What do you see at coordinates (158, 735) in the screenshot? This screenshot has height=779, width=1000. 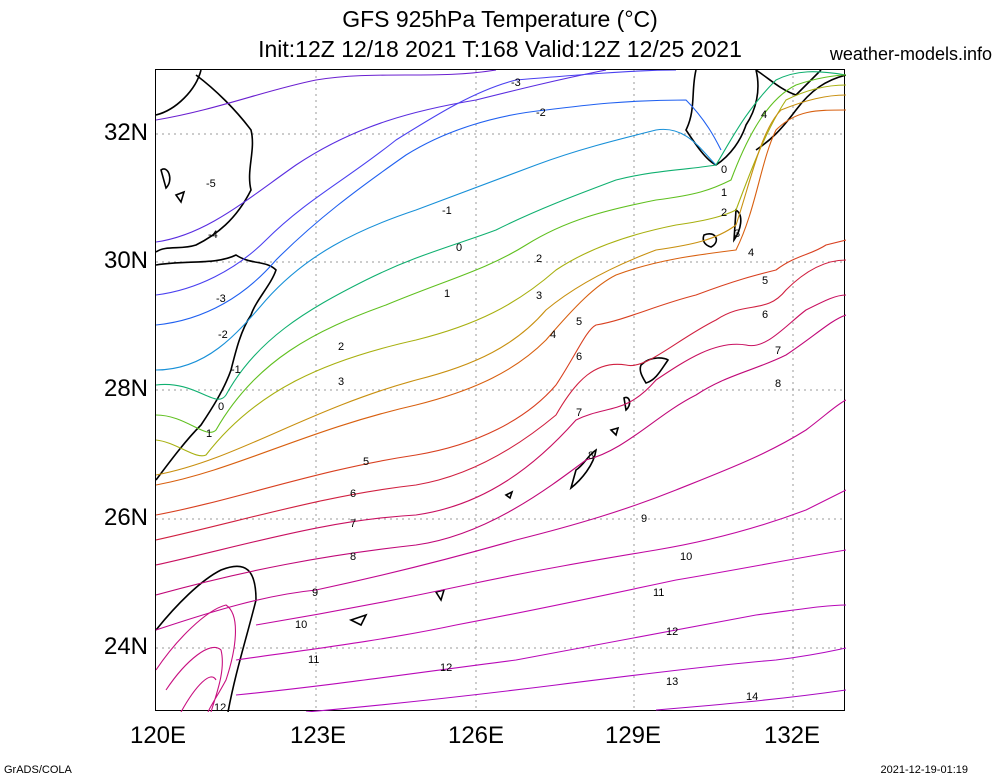 I see `lon-label-120e: 120E` at bounding box center [158, 735].